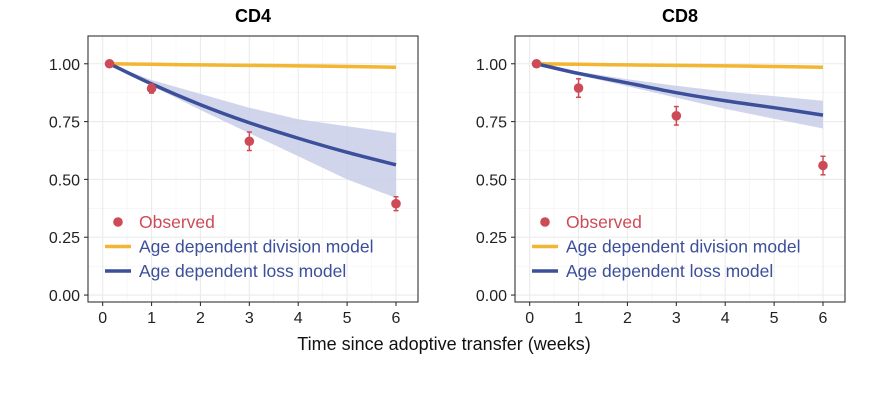 Image resolution: width=888 pixels, height=403 pixels. I want to click on panel-title: CD4, so click(253, 16).